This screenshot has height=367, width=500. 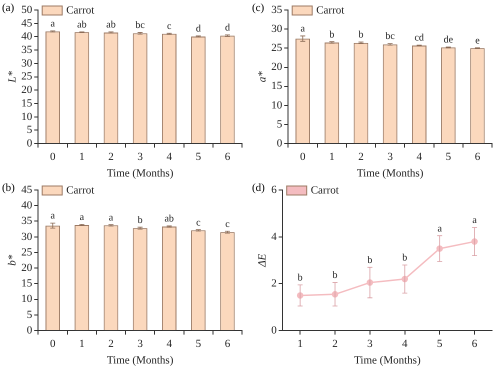 What do you see at coordinates (274, 284) in the screenshot?
I see `y-tick-label: 2` at bounding box center [274, 284].